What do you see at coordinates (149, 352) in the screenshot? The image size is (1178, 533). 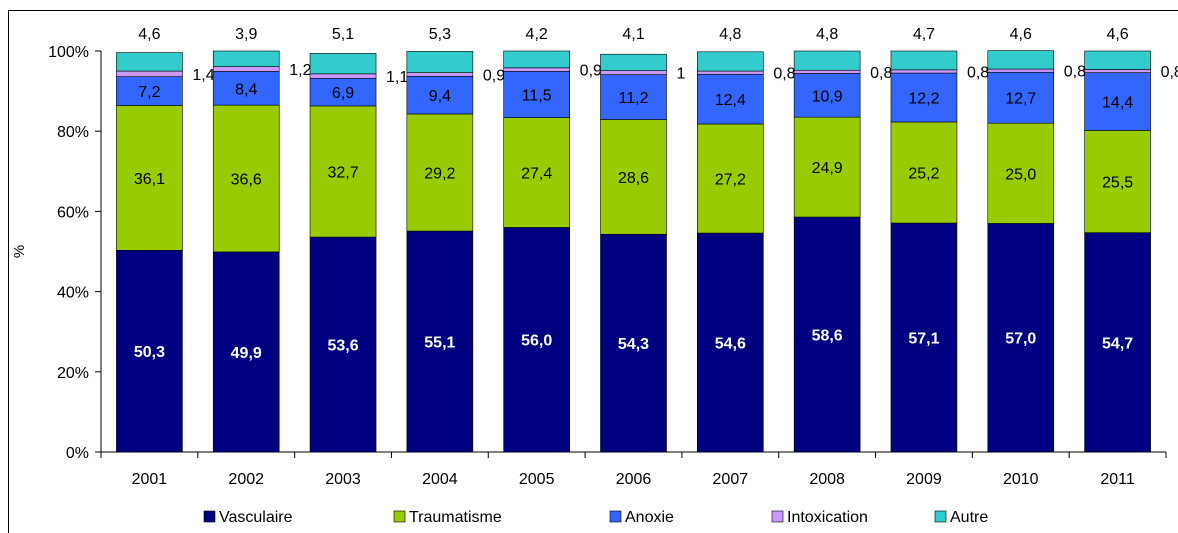 I see `data-label-vasculaire: 50,3` at bounding box center [149, 352].